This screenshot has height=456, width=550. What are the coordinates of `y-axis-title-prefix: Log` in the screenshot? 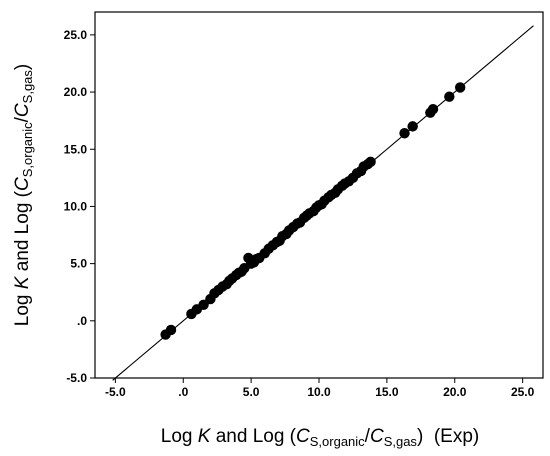 It's located at (22, 307).